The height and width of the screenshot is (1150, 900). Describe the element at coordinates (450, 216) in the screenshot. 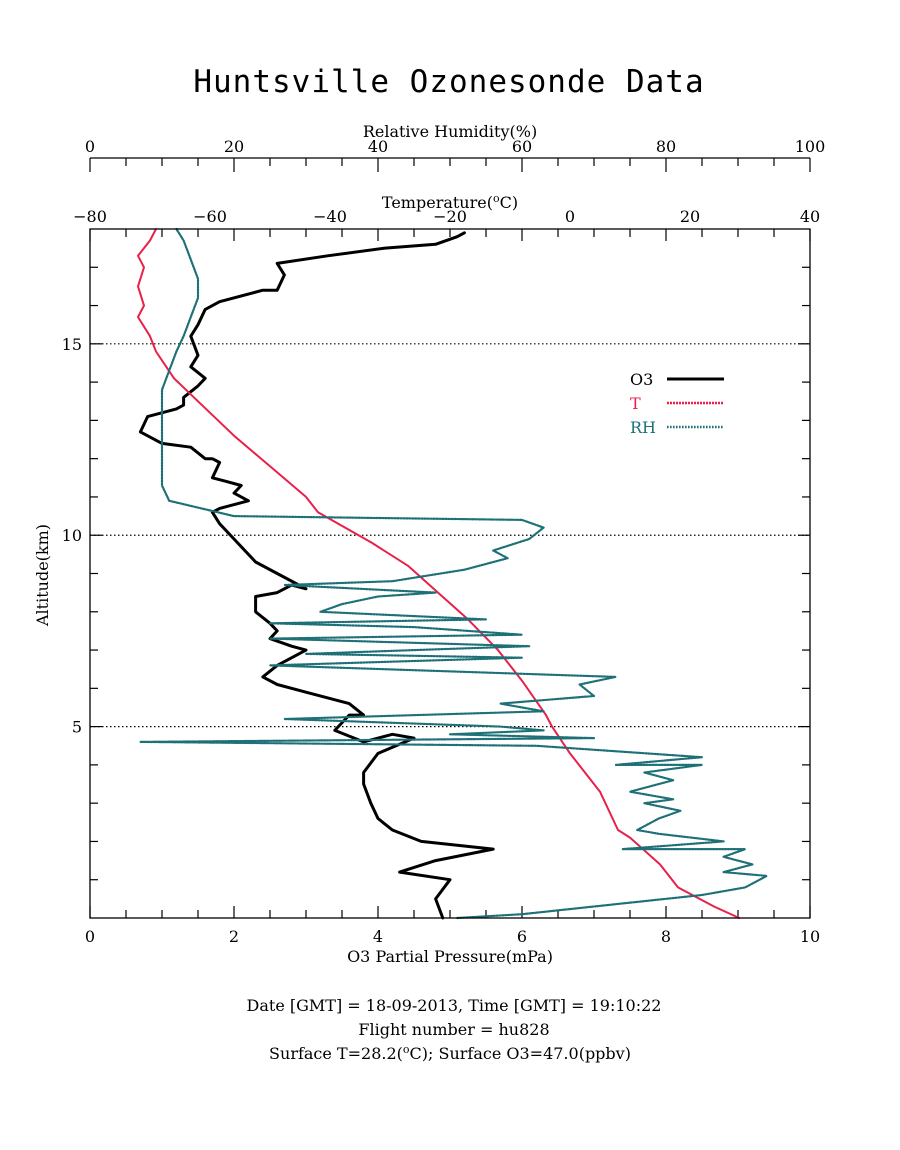

I see `temp-tick-label: −20` at that location.